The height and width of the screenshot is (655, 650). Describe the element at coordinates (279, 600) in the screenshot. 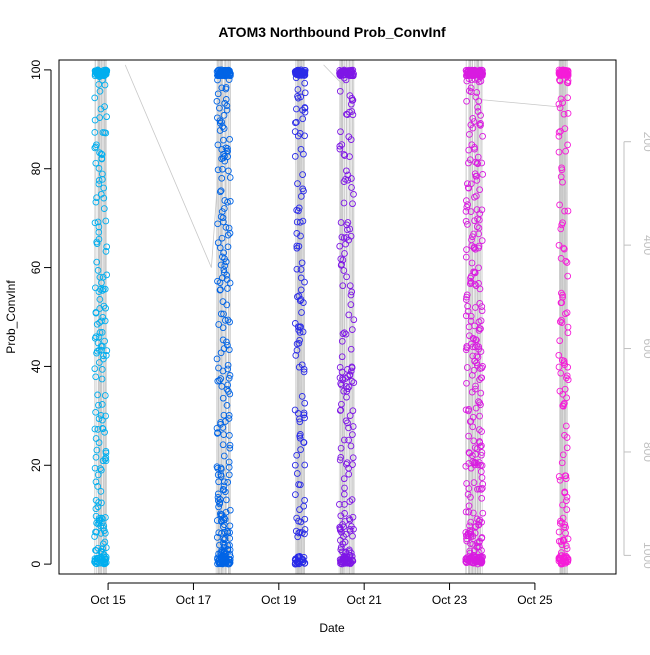

I see `x-tick-label: Oct 19` at that location.